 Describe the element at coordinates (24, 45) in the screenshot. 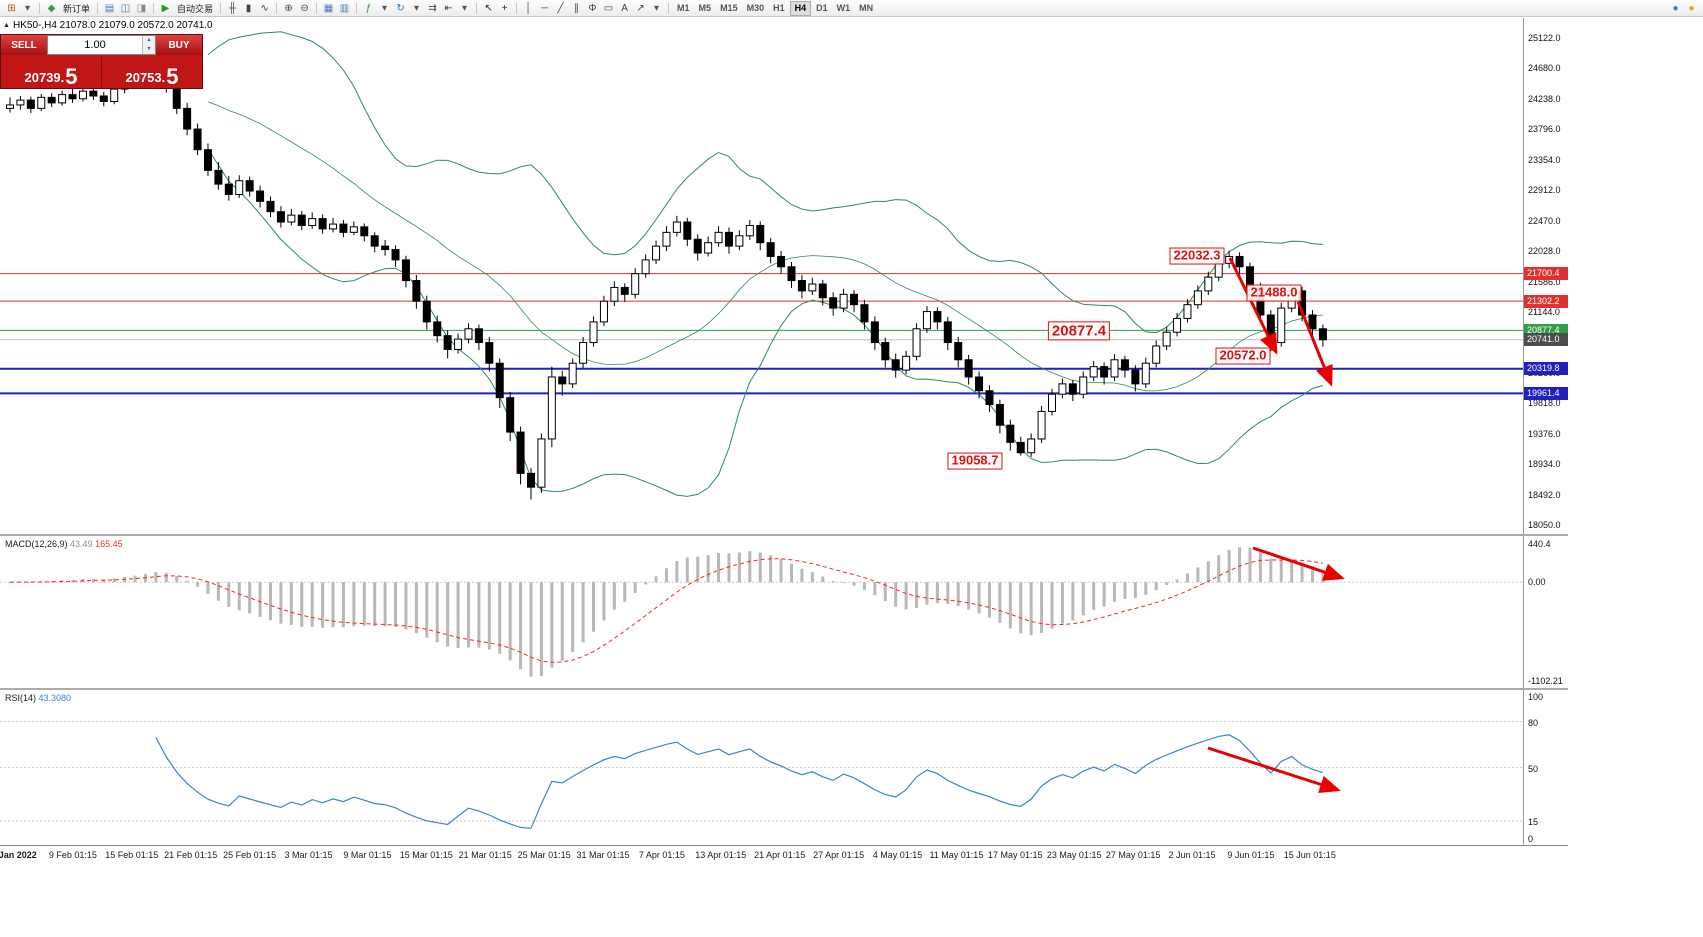

I see `sell-button: SELL` at that location.